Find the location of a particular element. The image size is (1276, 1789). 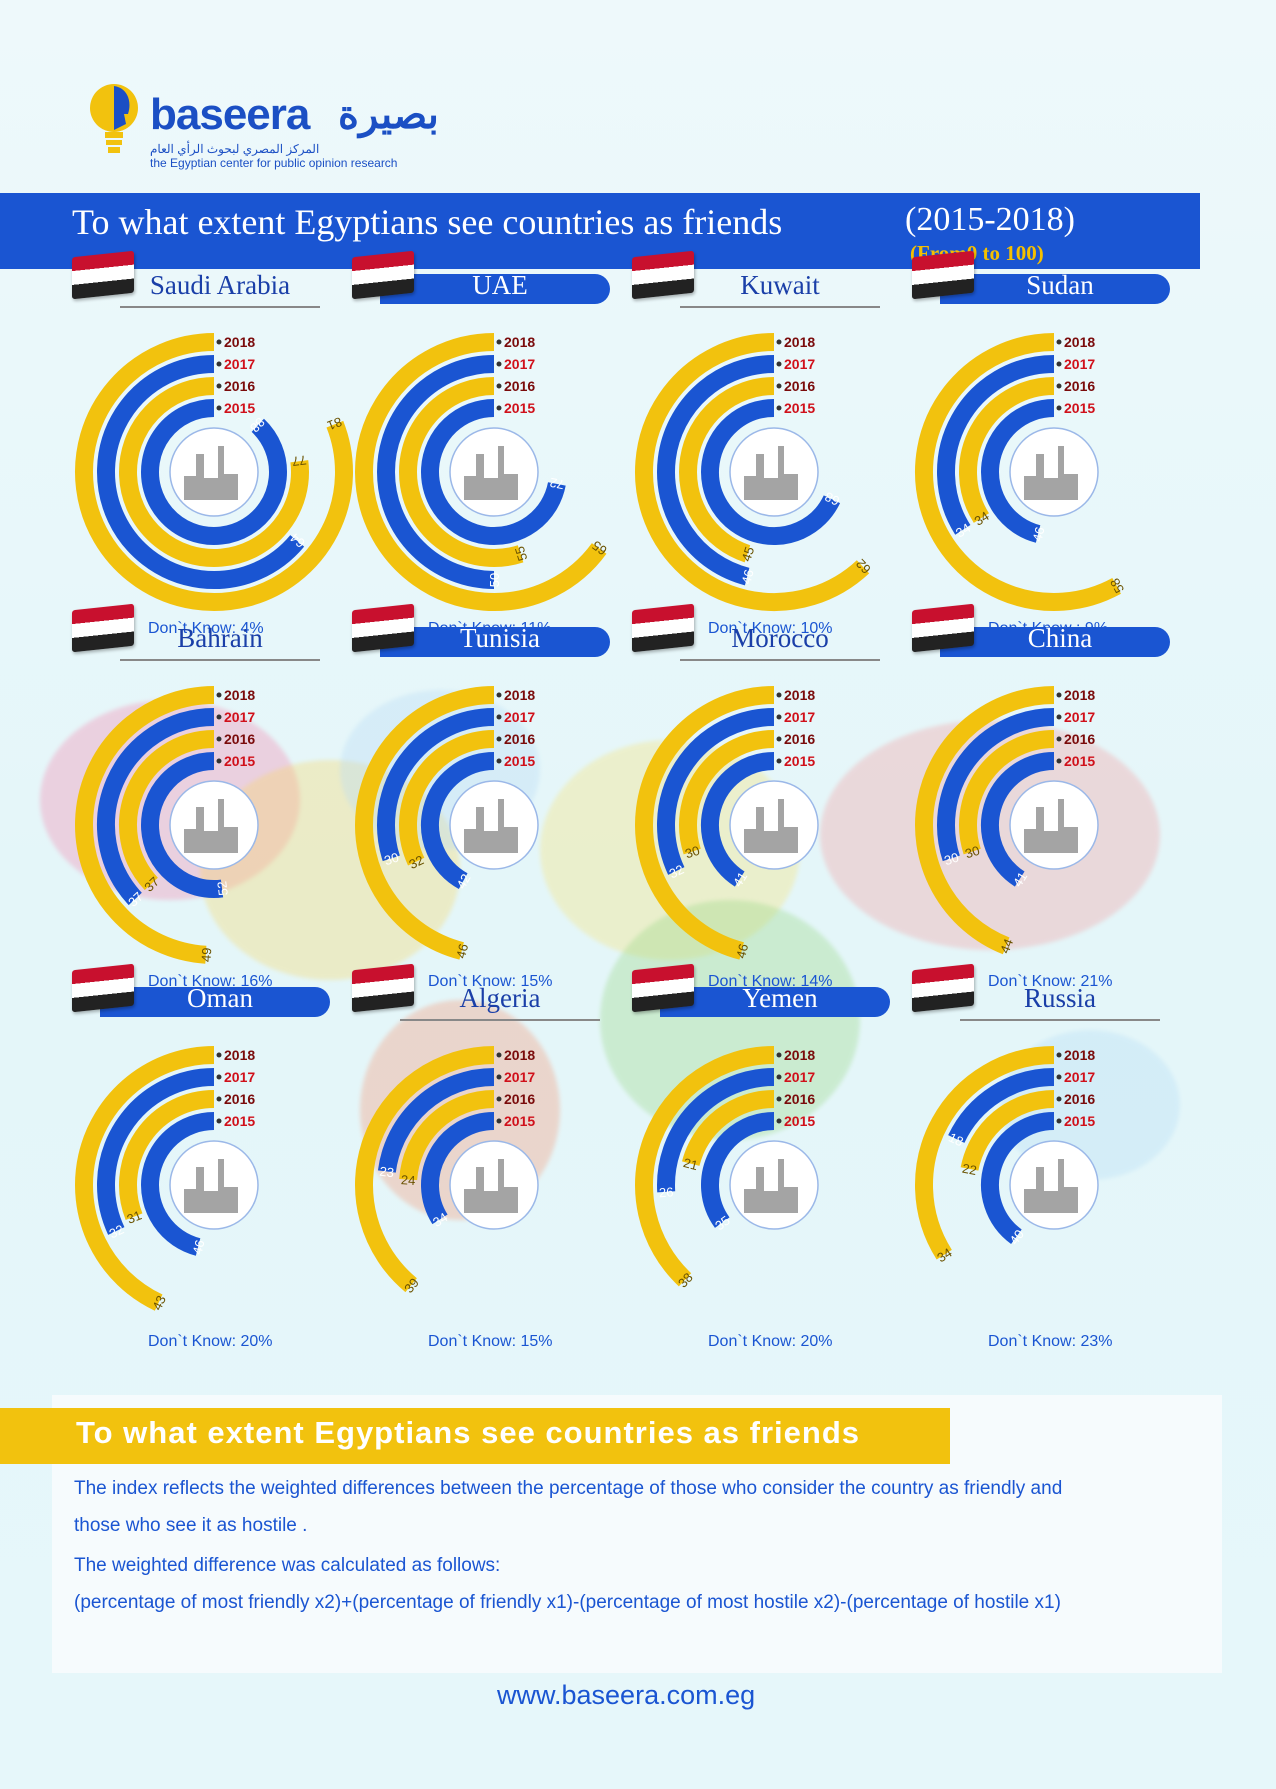

radial-bar-chart: 46 2018 32 2017 30 2016 41 2015 is located at coordinates (727, 823).